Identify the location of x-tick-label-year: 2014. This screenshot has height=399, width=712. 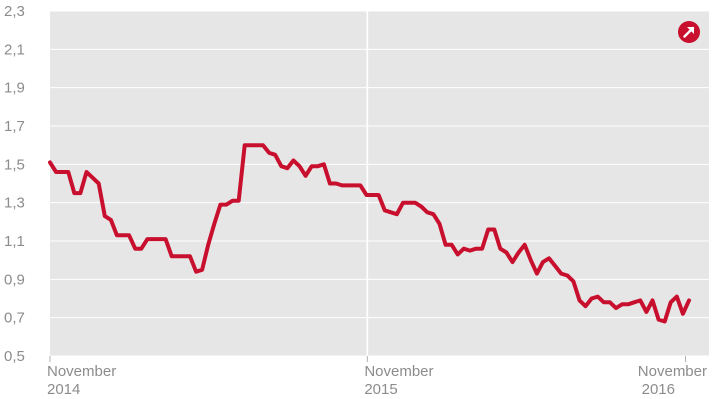
(63, 389).